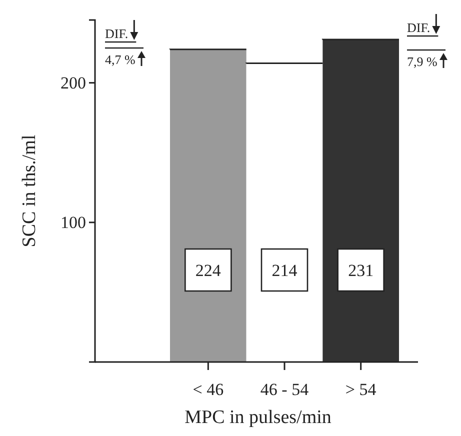 The image size is (461, 436). What do you see at coordinates (285, 390) in the screenshot?
I see `x-tick-label: 46 - 54` at bounding box center [285, 390].